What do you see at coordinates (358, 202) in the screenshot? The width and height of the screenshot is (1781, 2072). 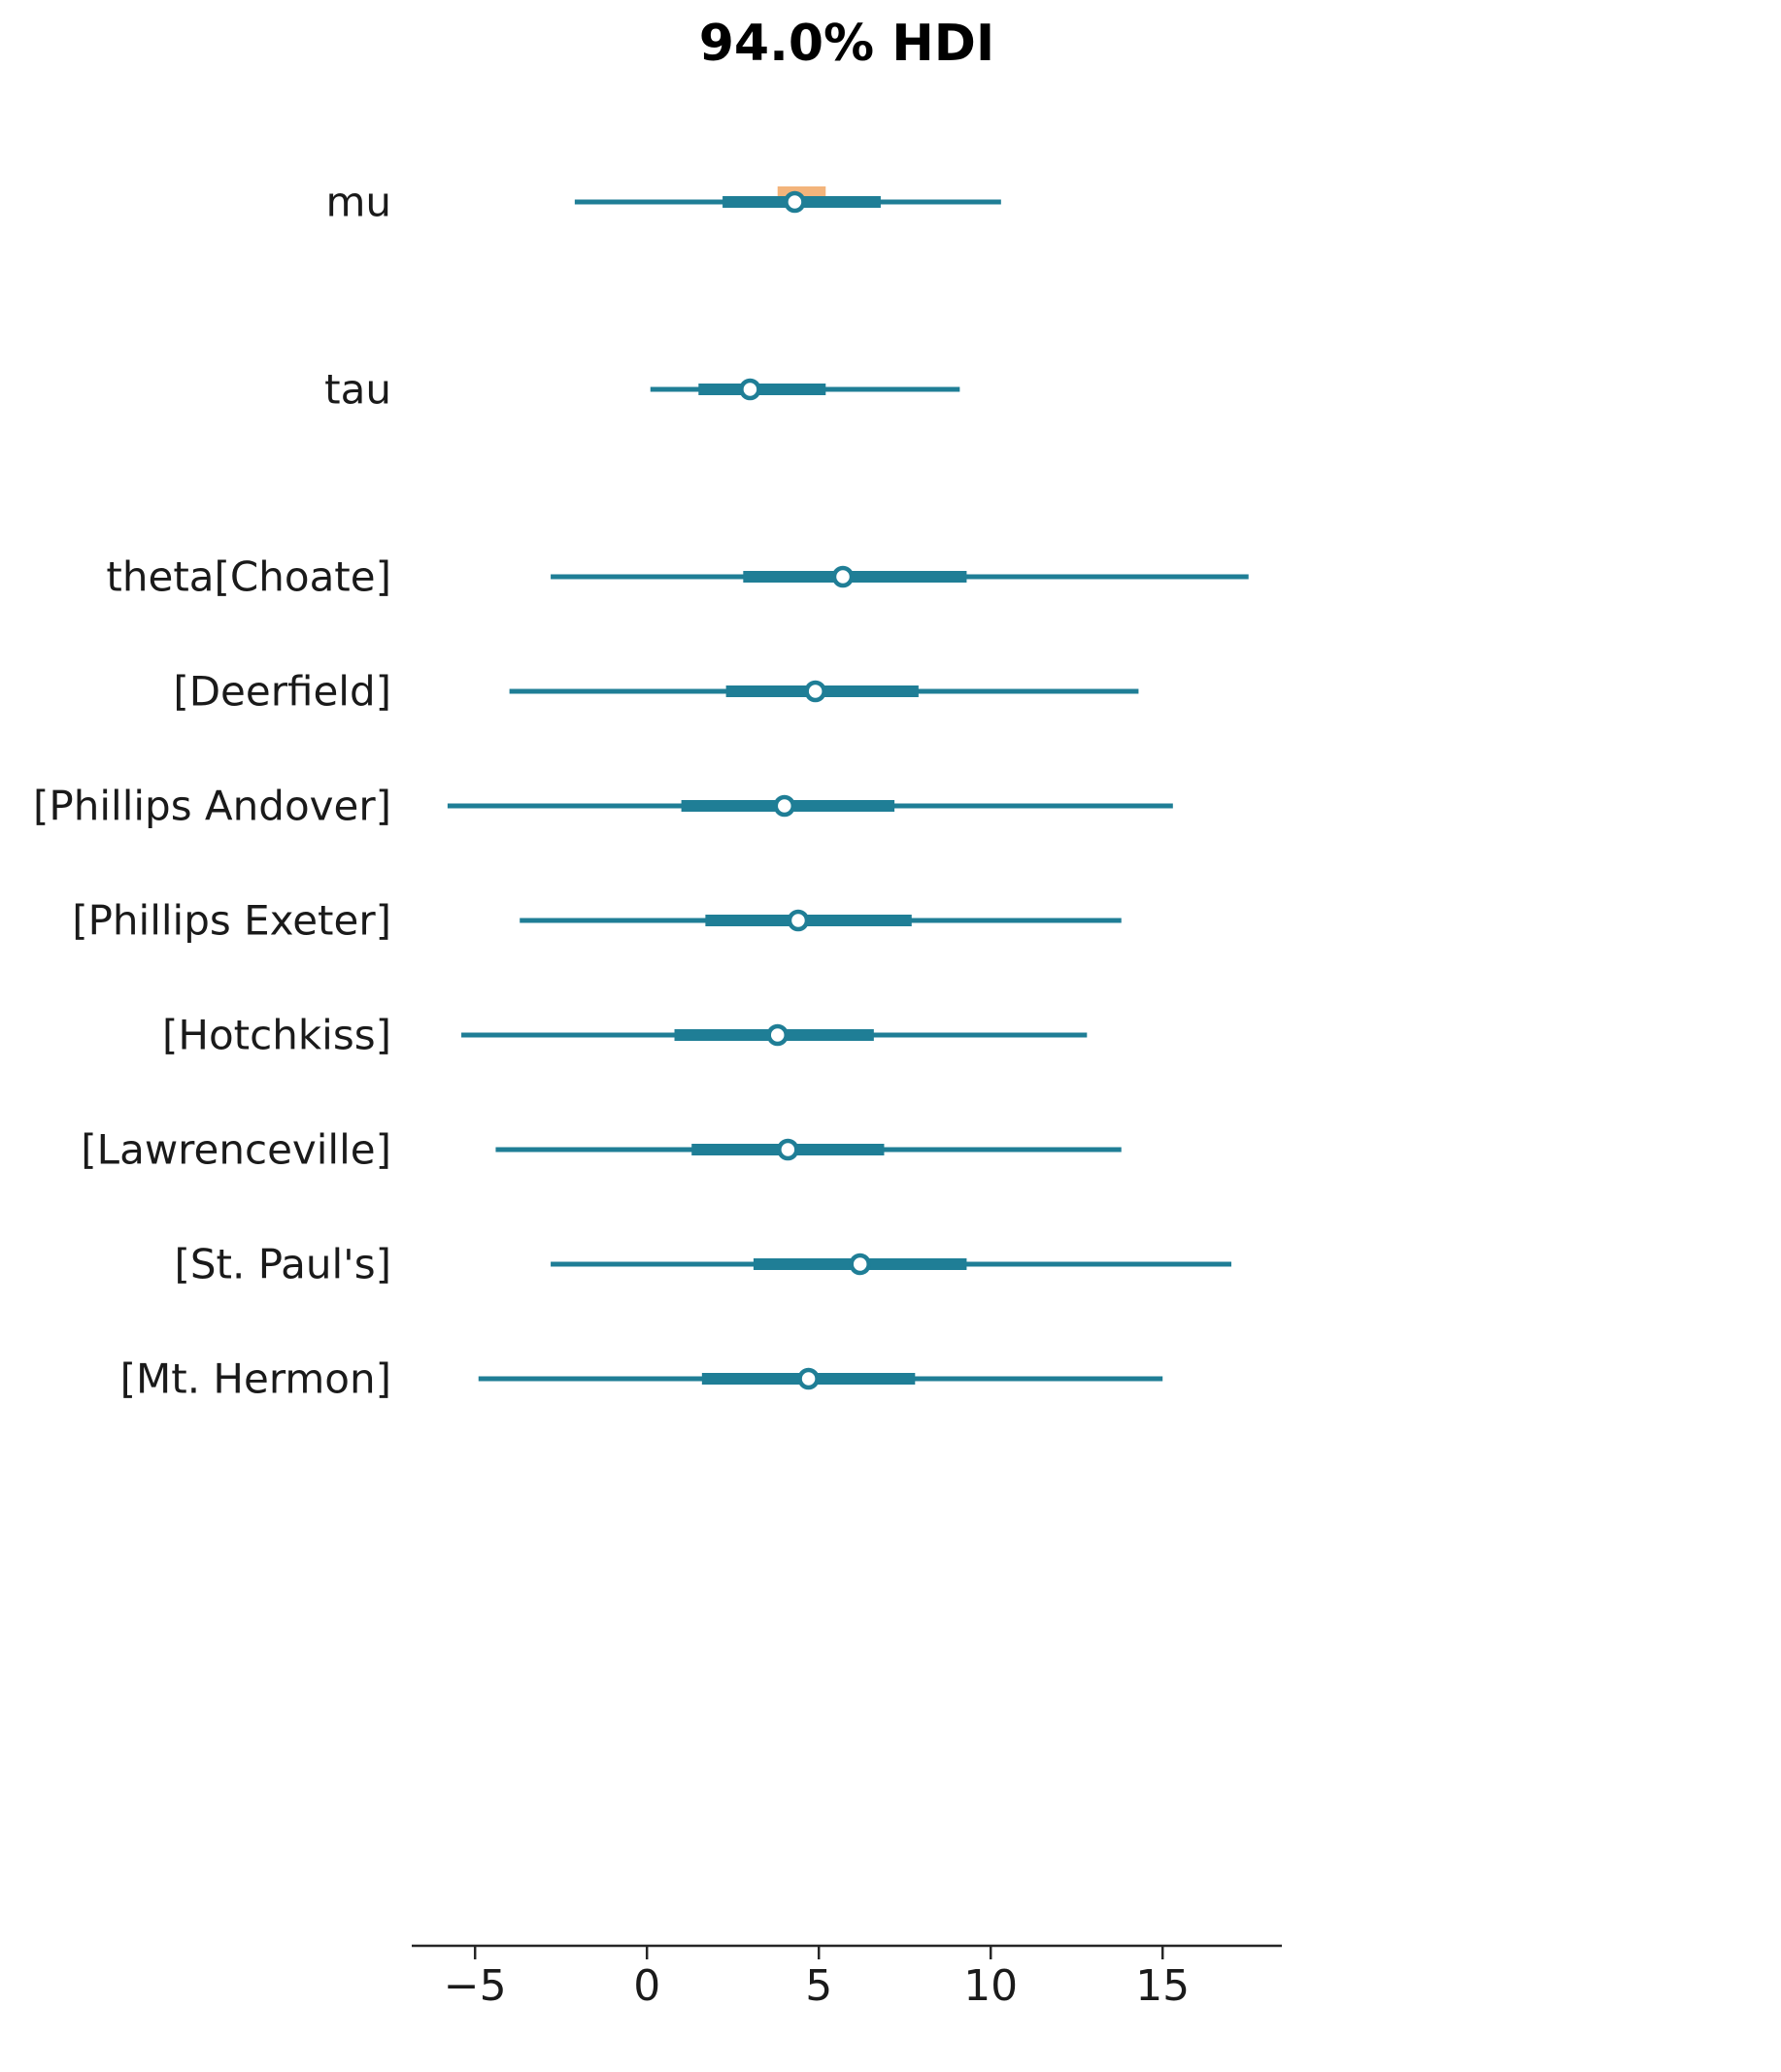 I see `row-label: mu` at bounding box center [358, 202].